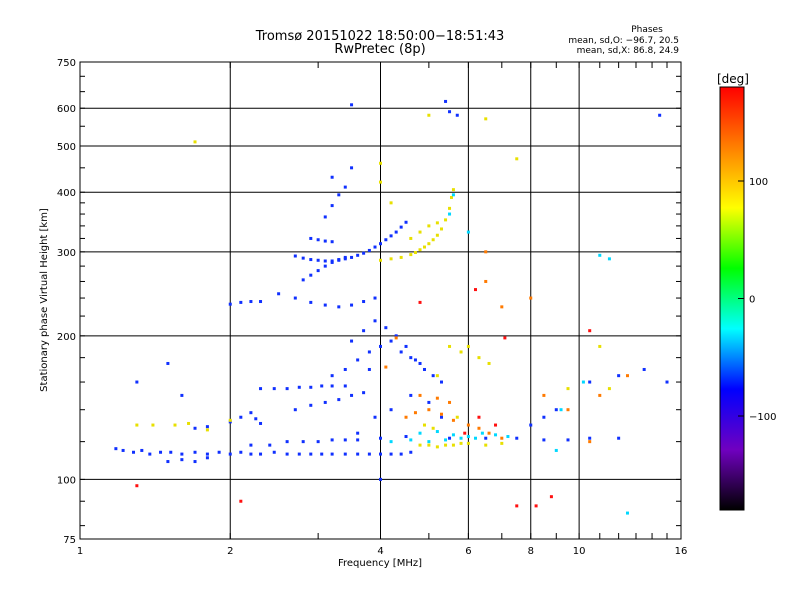 The width and height of the screenshot is (800, 600). I want to click on x-tick-label: 2, so click(230, 551).